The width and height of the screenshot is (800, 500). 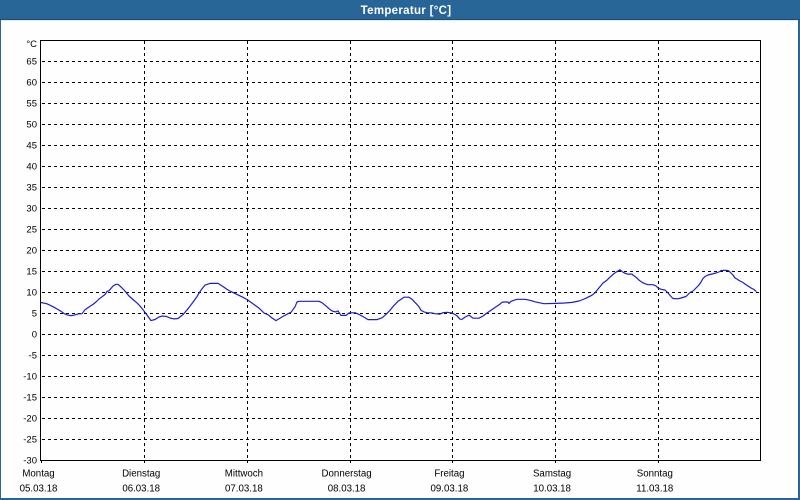 What do you see at coordinates (30, 440) in the screenshot?
I see `svg-text: -25` at bounding box center [30, 440].